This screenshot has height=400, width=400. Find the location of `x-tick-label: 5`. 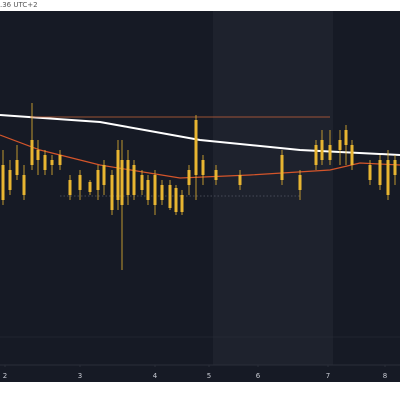

x-tick-label: 5 is located at coordinates (209, 376).